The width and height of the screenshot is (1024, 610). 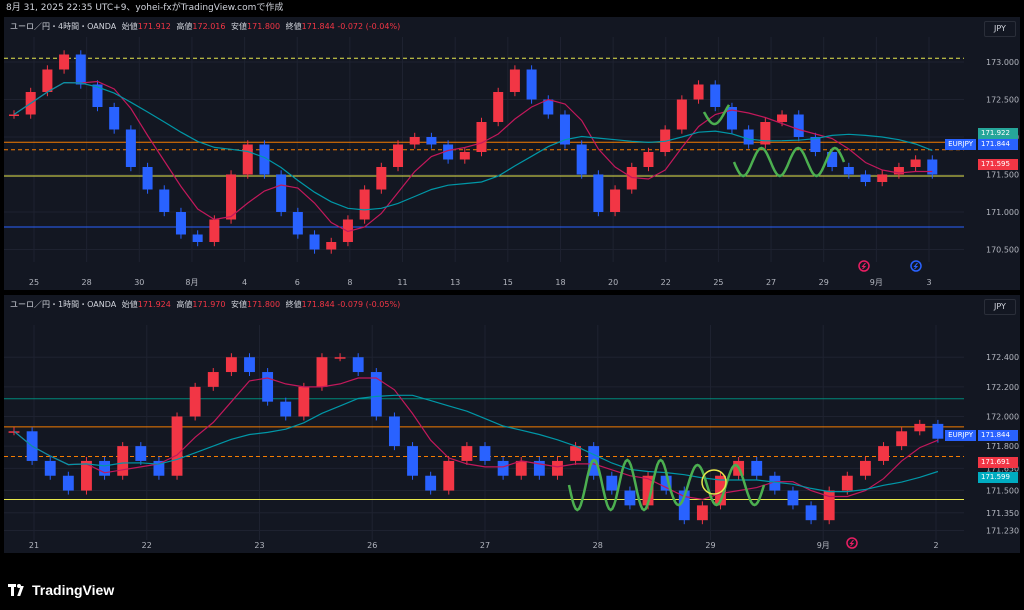 I want to click on x-tick-label: 11, so click(x=402, y=282).